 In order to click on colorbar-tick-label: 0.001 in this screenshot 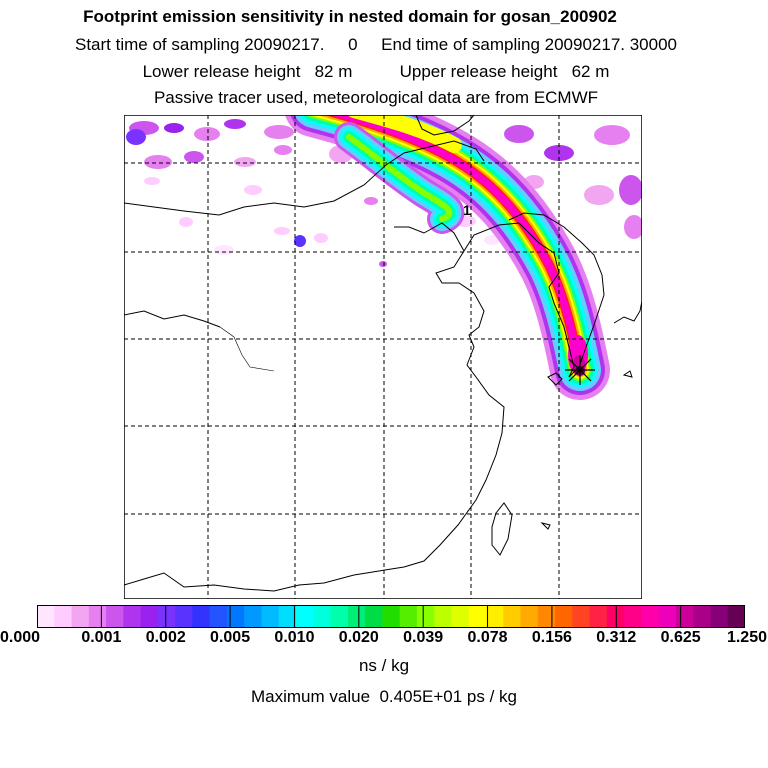, I will do `click(101, 637)`.